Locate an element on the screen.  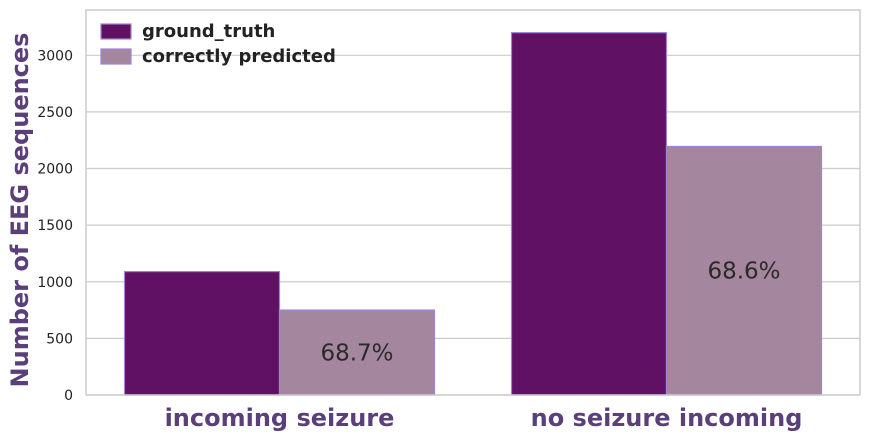
y-tick-label: 2000 is located at coordinates (55, 170).